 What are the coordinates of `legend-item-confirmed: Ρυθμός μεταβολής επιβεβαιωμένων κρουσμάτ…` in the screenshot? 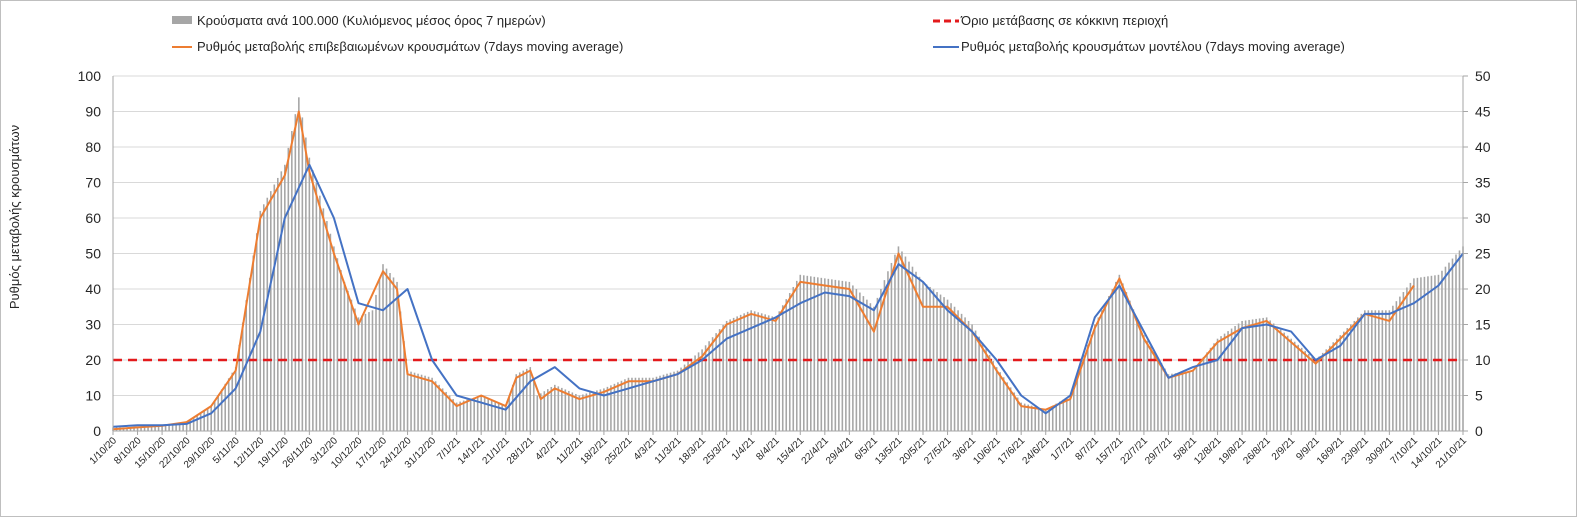 It's located at (397, 46).